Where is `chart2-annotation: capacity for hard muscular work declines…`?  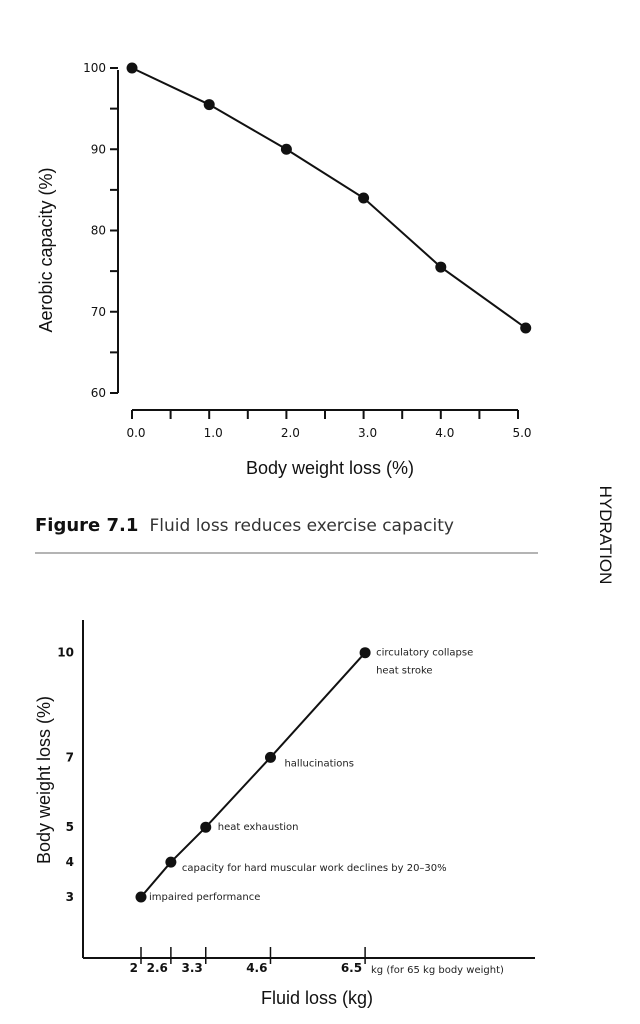
chart2-annotation: capacity for hard muscular work declines… is located at coordinates (314, 868).